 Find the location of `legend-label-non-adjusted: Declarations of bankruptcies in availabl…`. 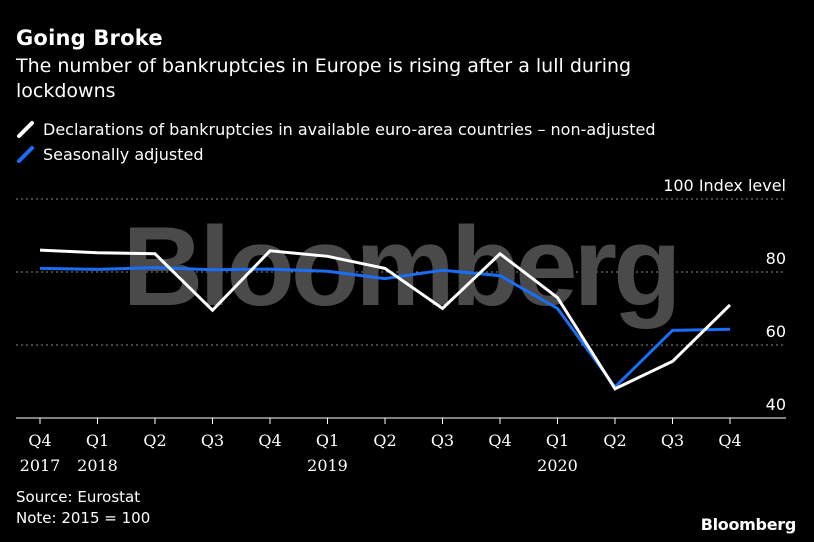

legend-label-non-adjusted: Declarations of bankruptcies in availabl… is located at coordinates (349, 129).